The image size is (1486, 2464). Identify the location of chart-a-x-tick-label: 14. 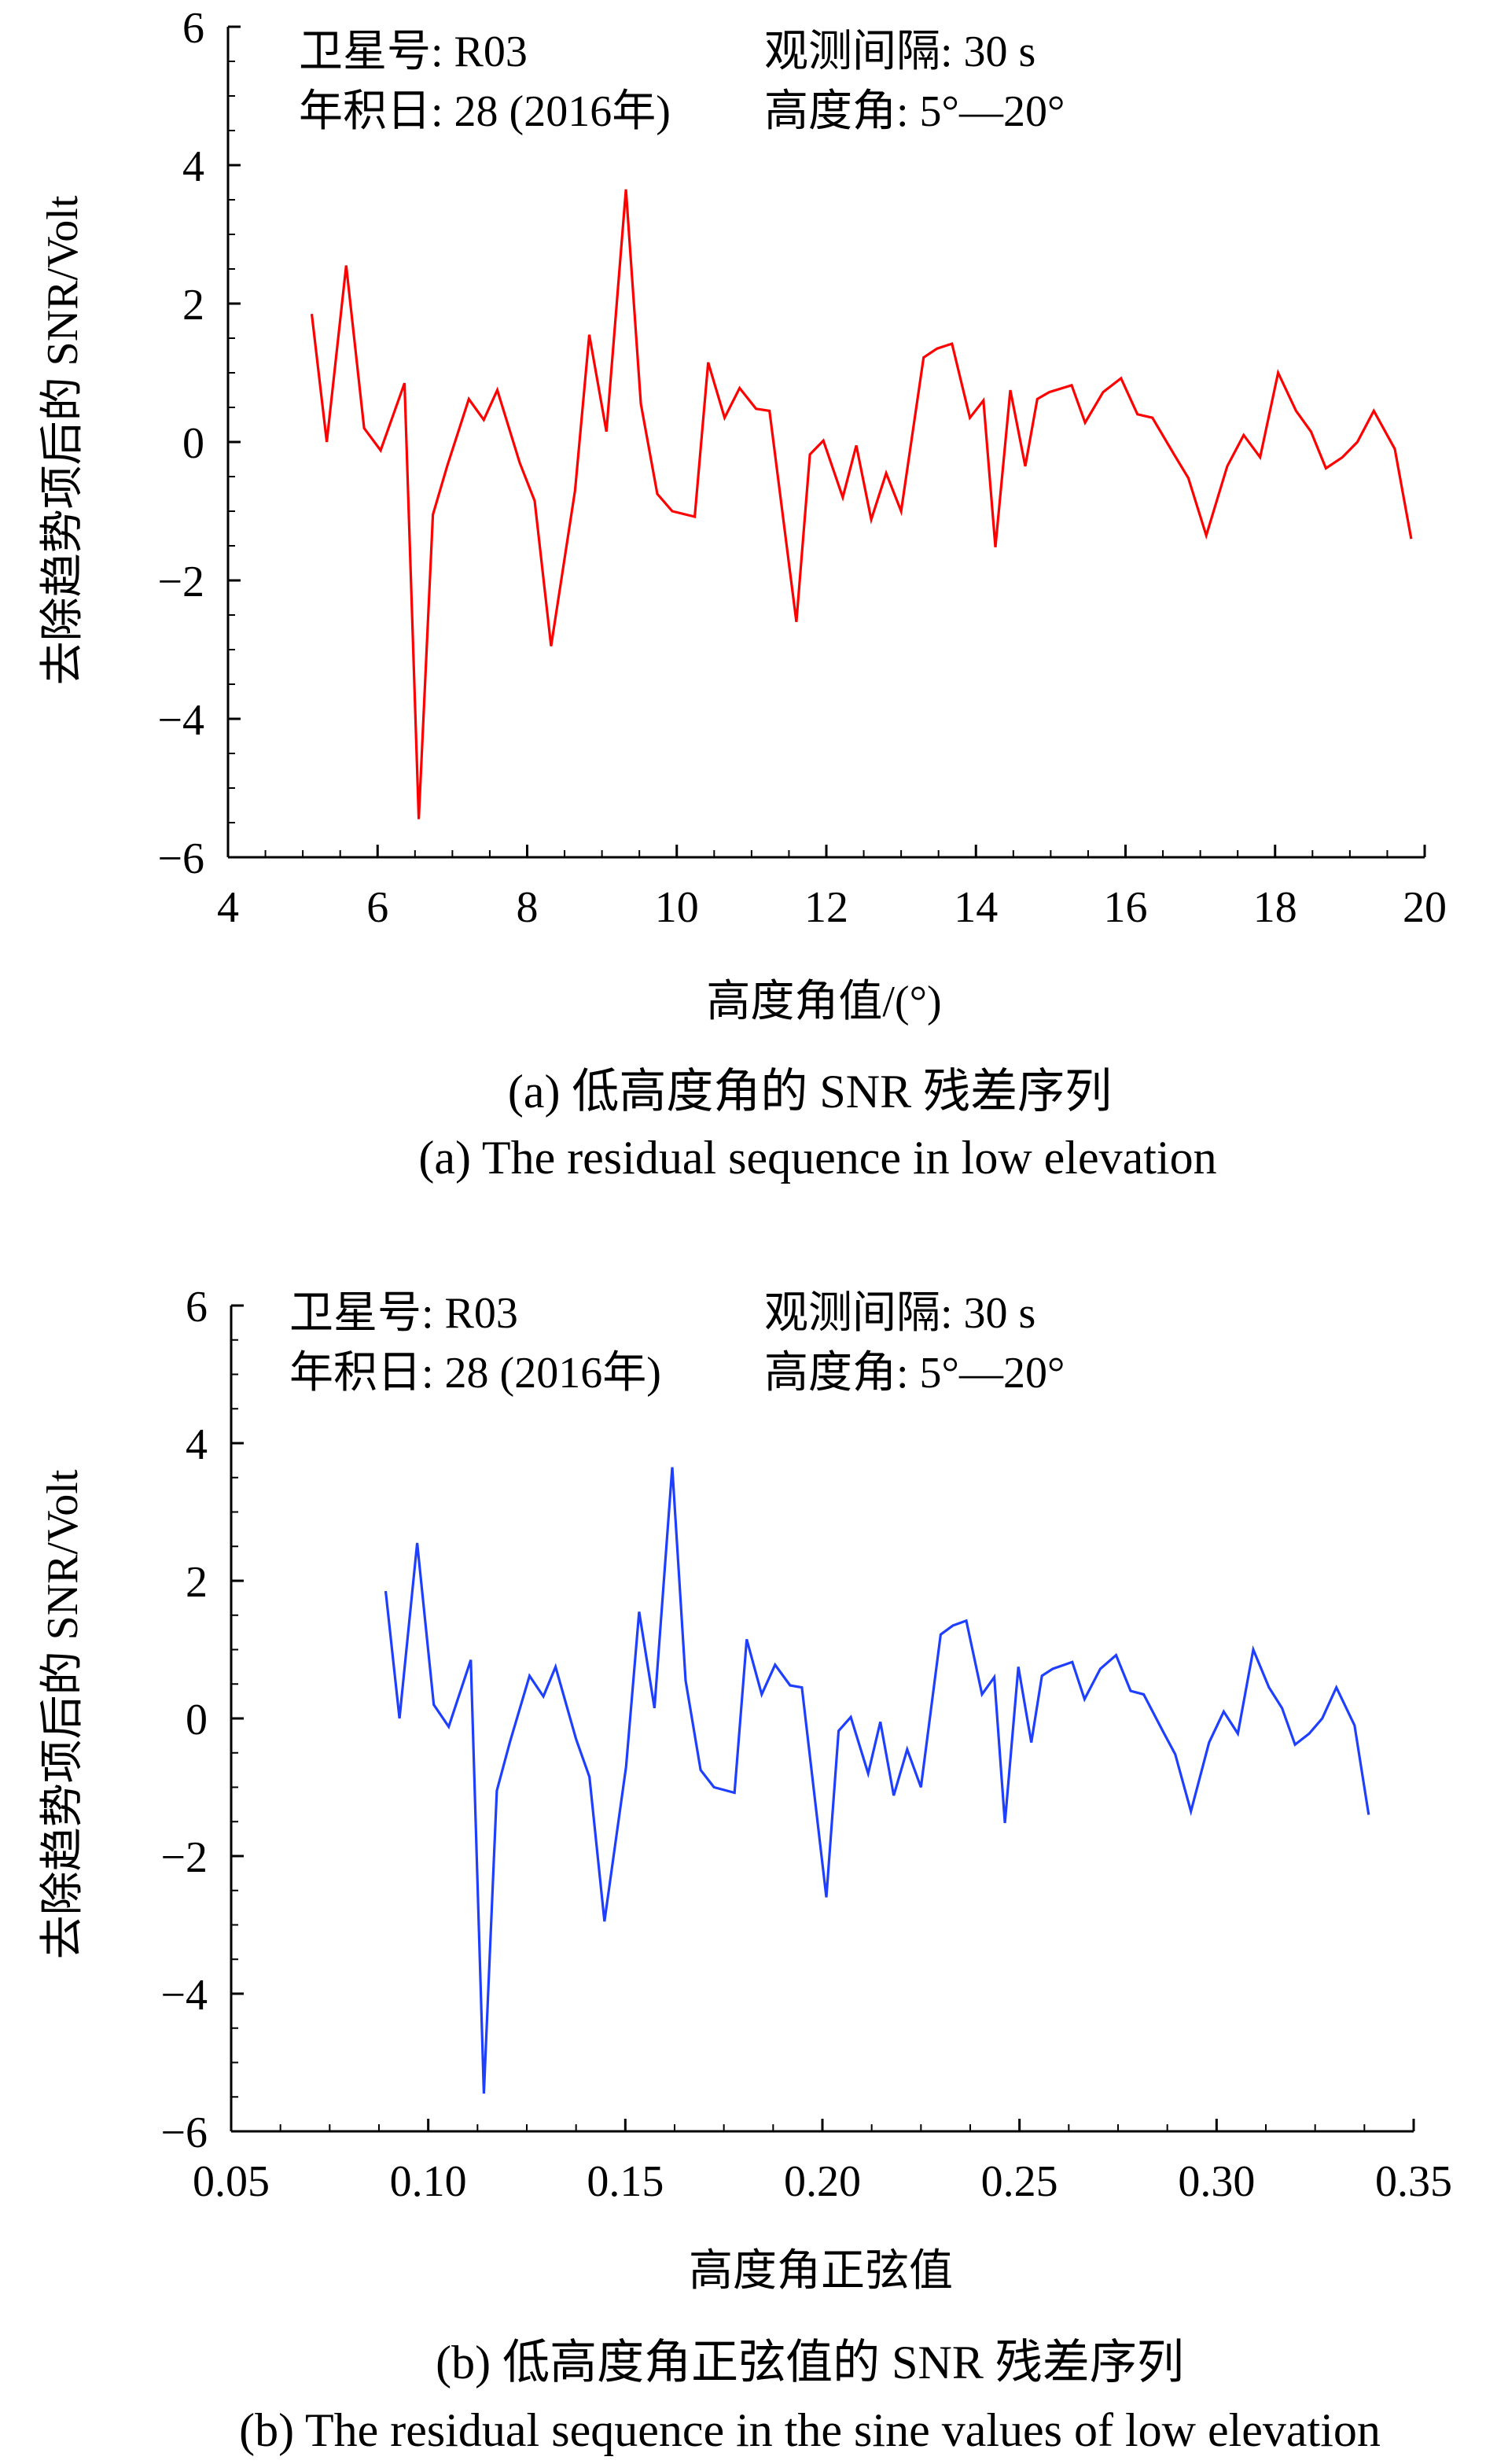
(976, 907).